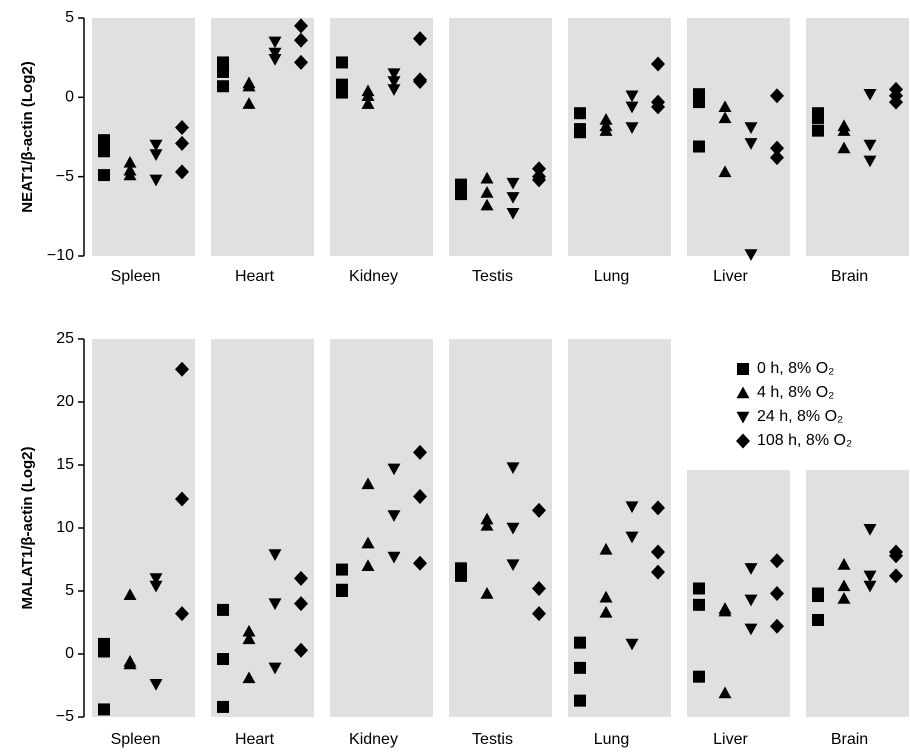 The image size is (910, 752). Describe the element at coordinates (730, 739) in the screenshot. I see `x-tick-label: Liver` at that location.